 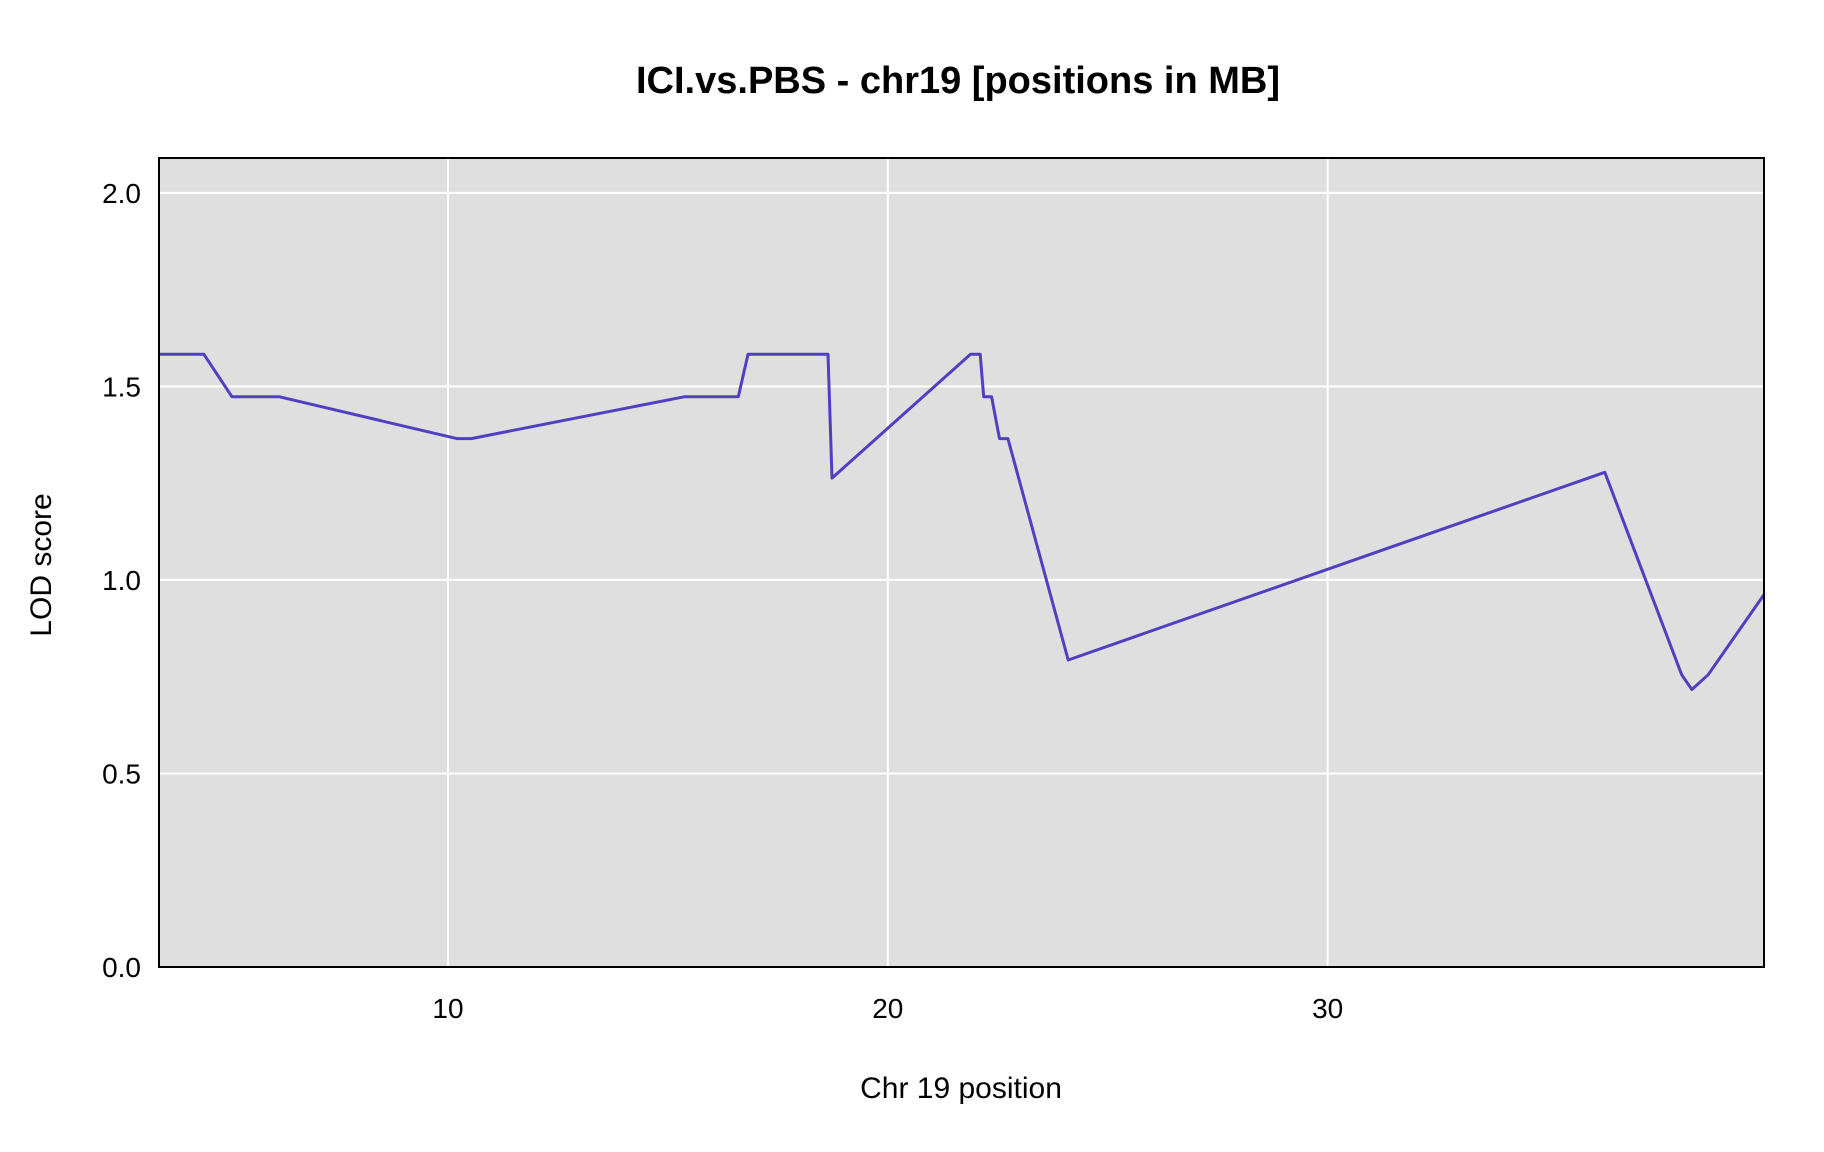 What do you see at coordinates (961, 1088) in the screenshot?
I see `x-axis-label: Chr 19 position` at bounding box center [961, 1088].